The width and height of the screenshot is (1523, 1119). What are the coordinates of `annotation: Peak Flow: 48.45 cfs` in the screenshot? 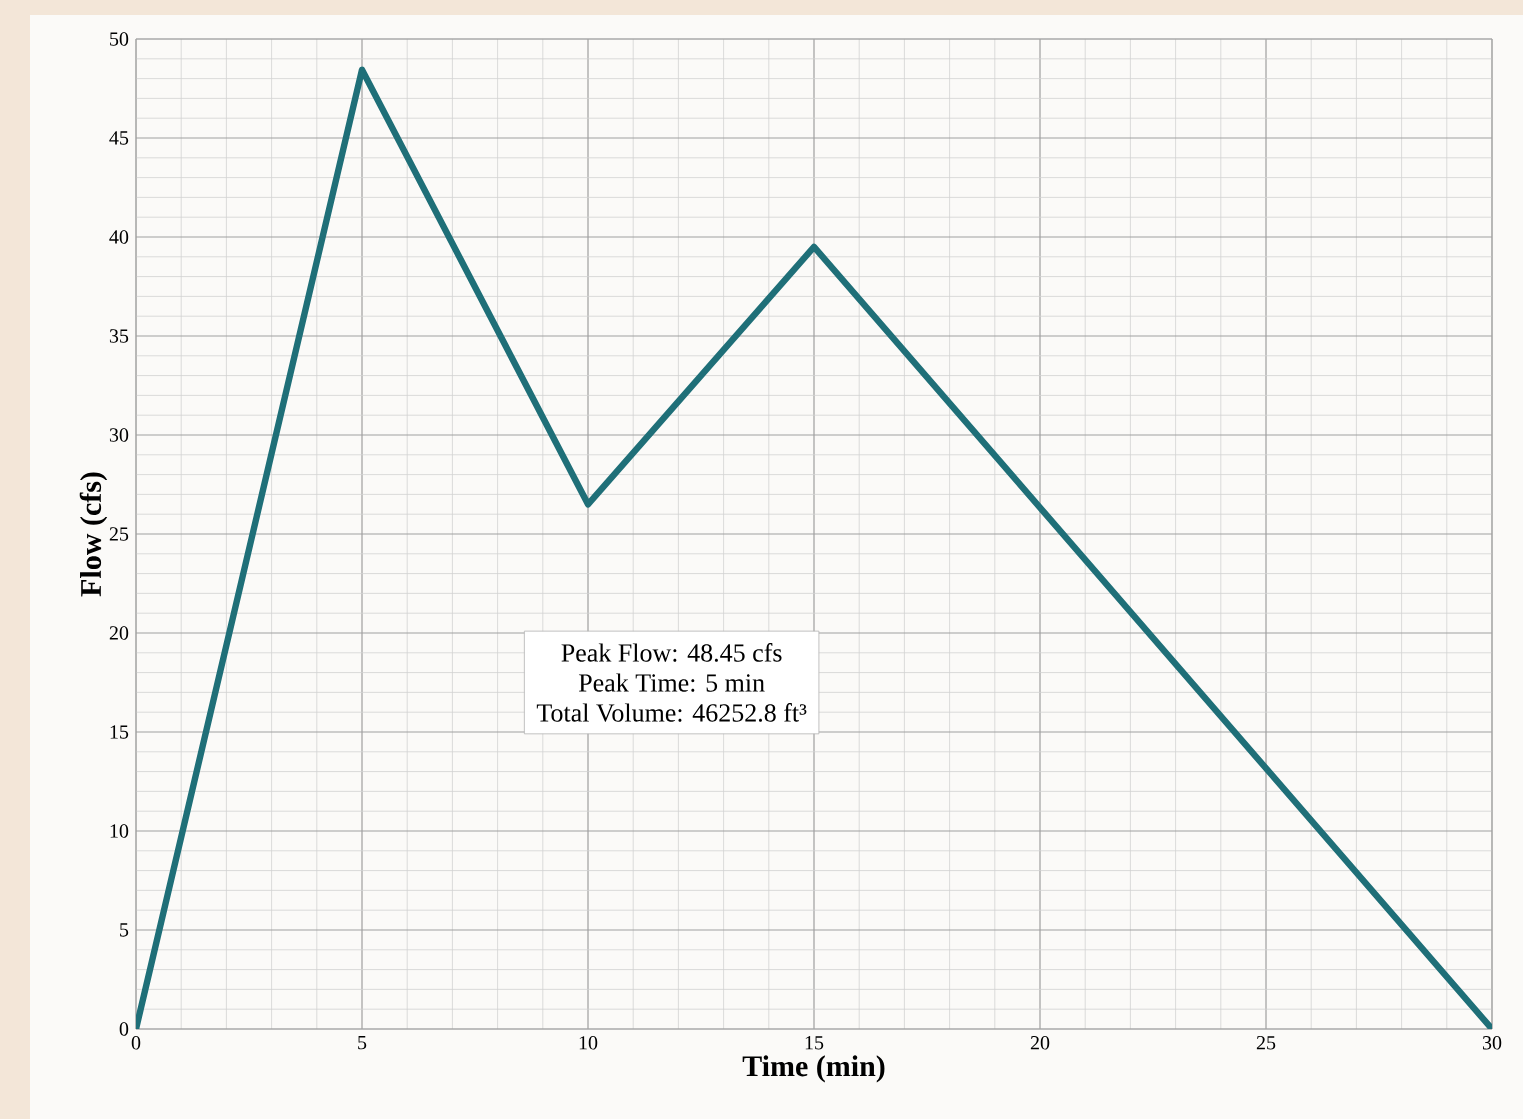 It's located at (671, 652).